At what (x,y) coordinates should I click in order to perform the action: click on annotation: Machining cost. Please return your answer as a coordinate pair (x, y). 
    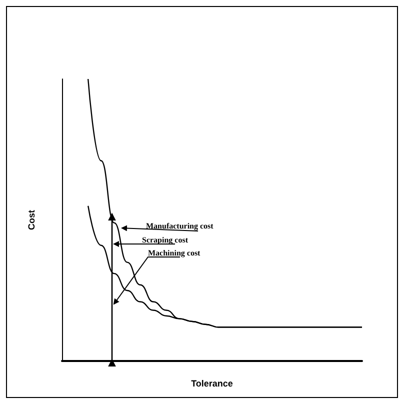
    Looking at the image, I should click on (174, 253).